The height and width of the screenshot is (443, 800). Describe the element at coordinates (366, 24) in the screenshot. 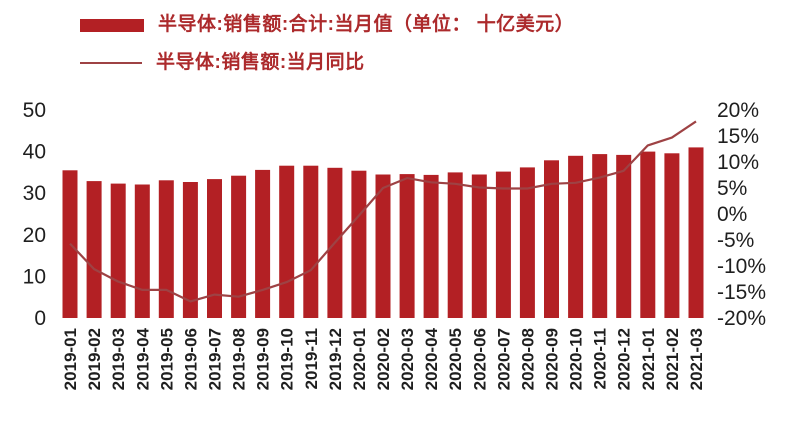

I see `bar-series-label: 半导体:销售额:合计:当月值（单位： 十亿美元）` at that location.